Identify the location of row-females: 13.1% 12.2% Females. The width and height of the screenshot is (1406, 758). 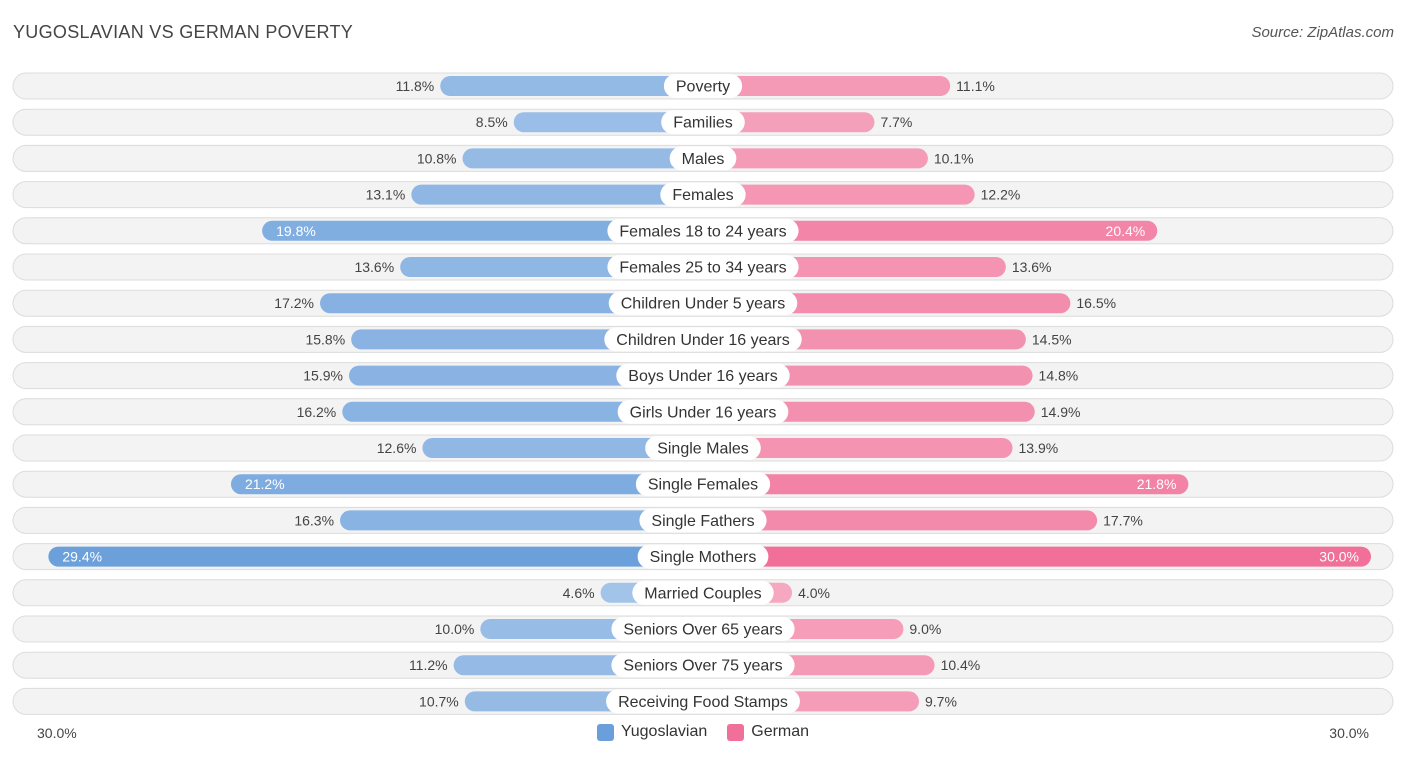
(703, 195).